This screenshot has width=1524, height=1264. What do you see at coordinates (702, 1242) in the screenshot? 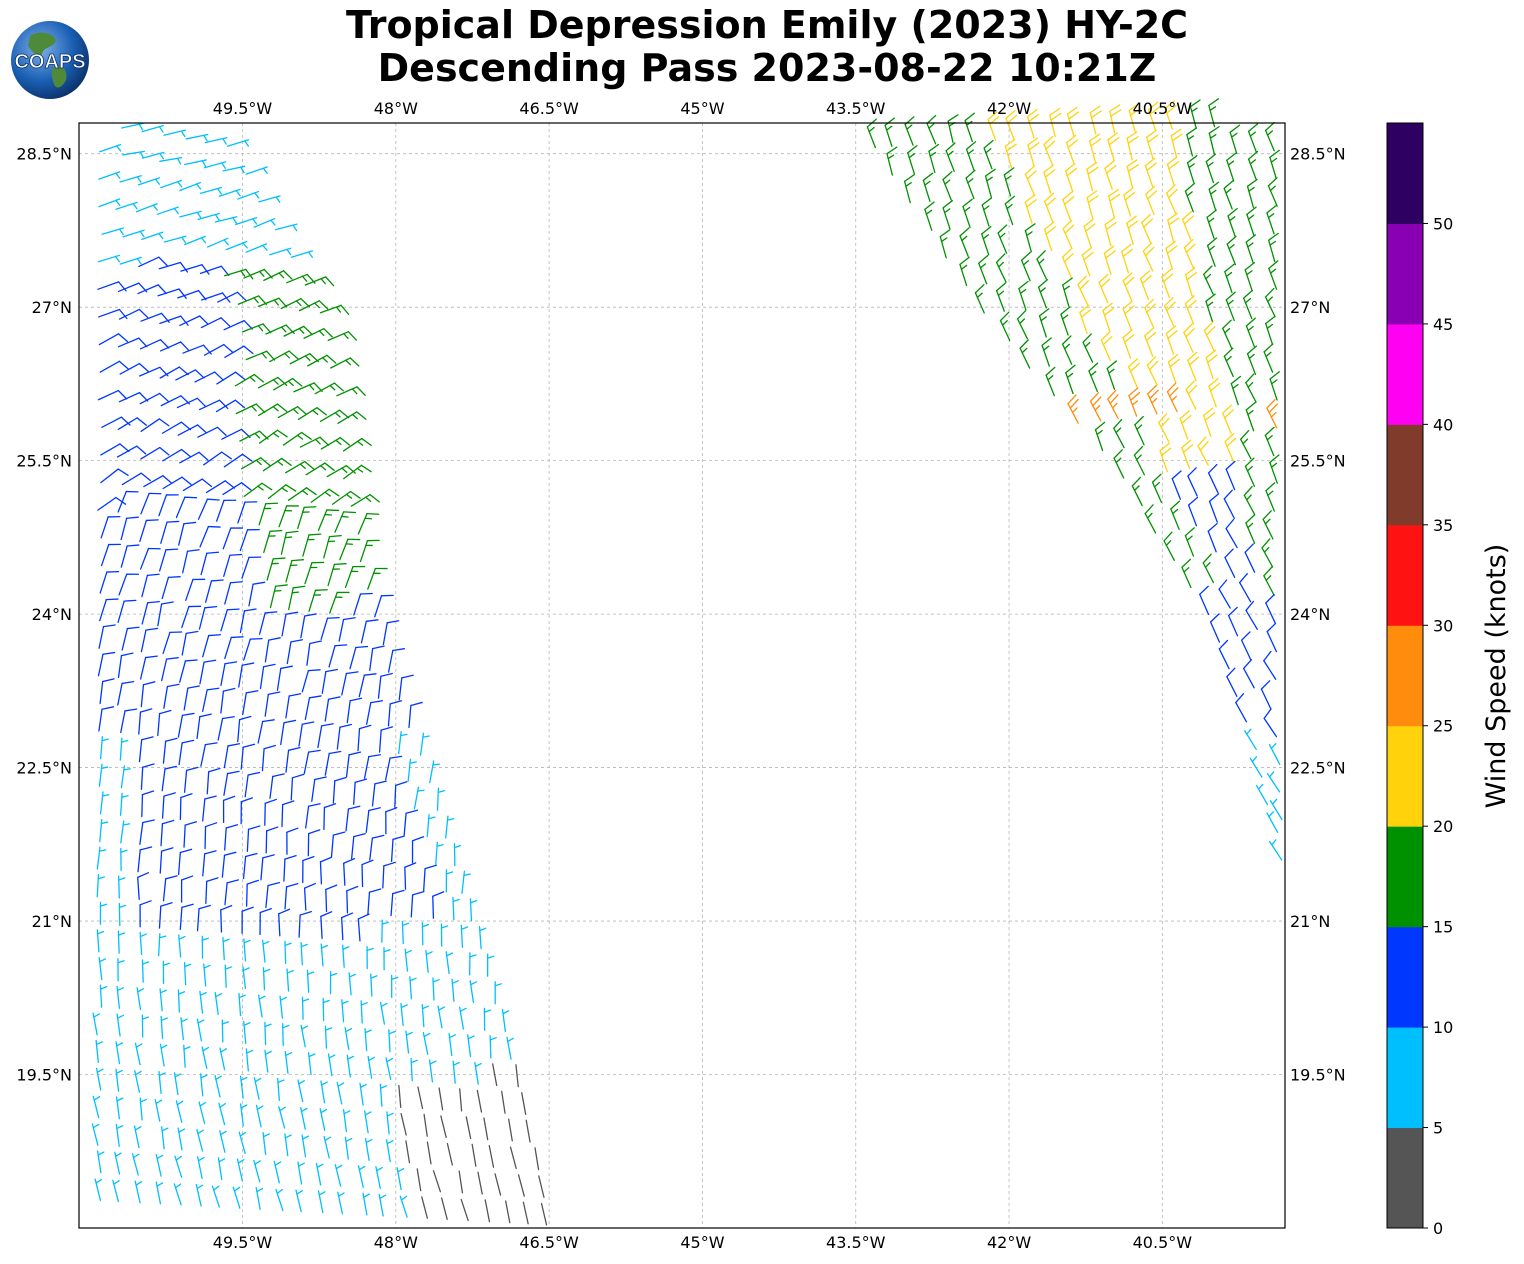
I see `lon-tick-label-bottom: 45°W` at bounding box center [702, 1242].